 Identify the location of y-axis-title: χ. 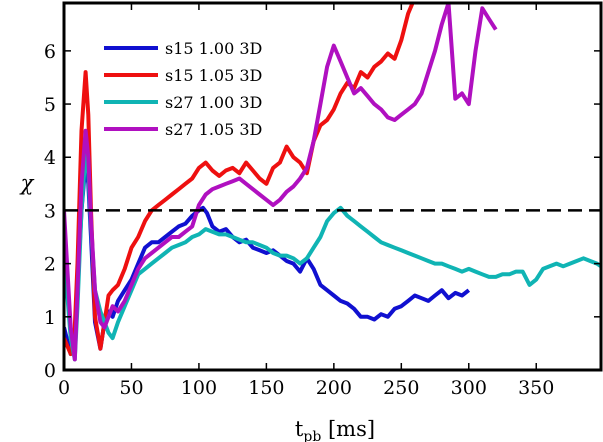
(27, 183).